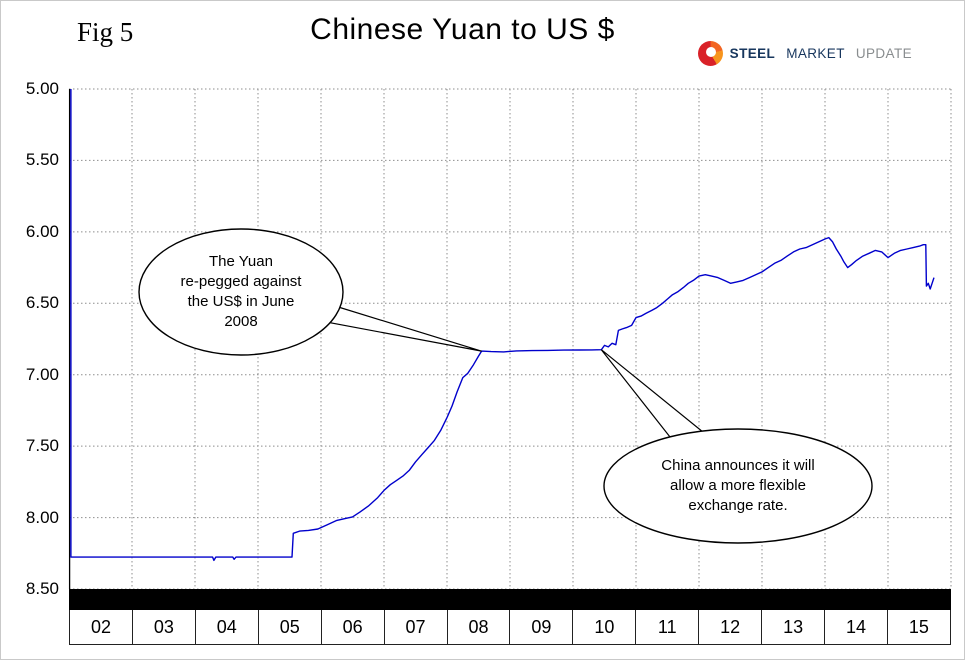 The height and width of the screenshot is (660, 965). I want to click on logo-word-market: MARKET, so click(815, 53).